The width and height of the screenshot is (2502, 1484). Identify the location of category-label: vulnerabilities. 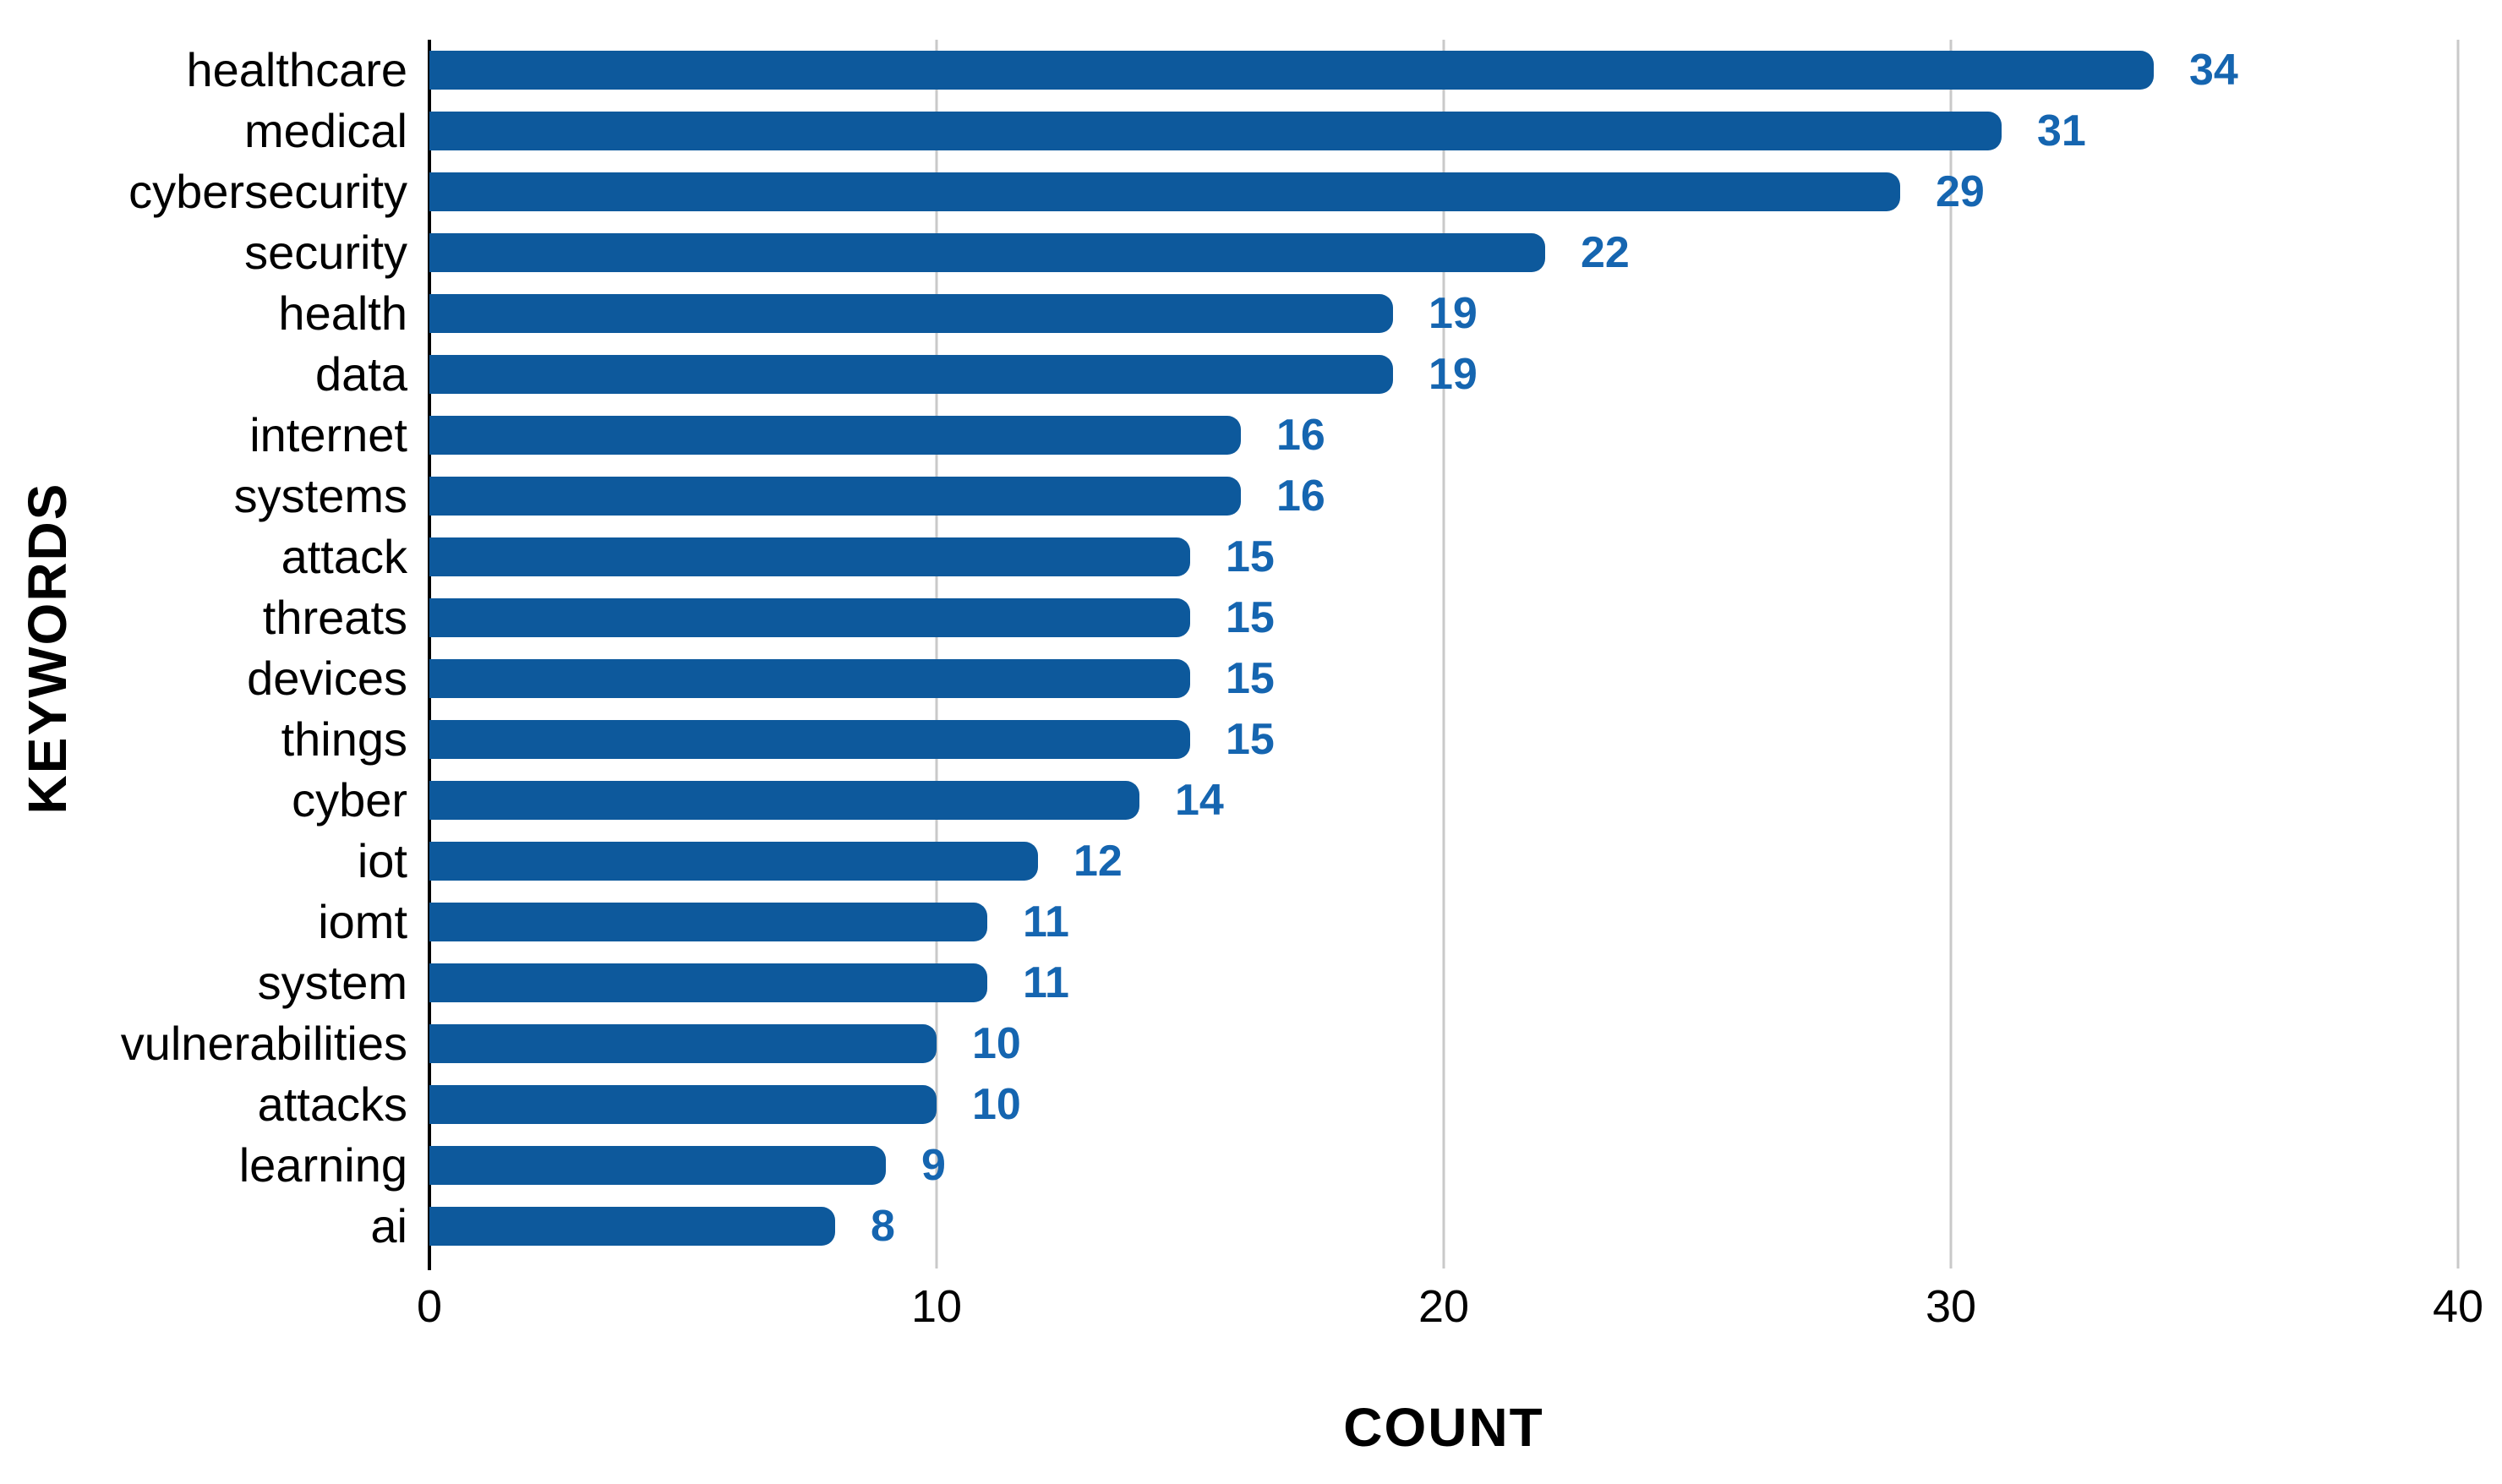
(263, 1044).